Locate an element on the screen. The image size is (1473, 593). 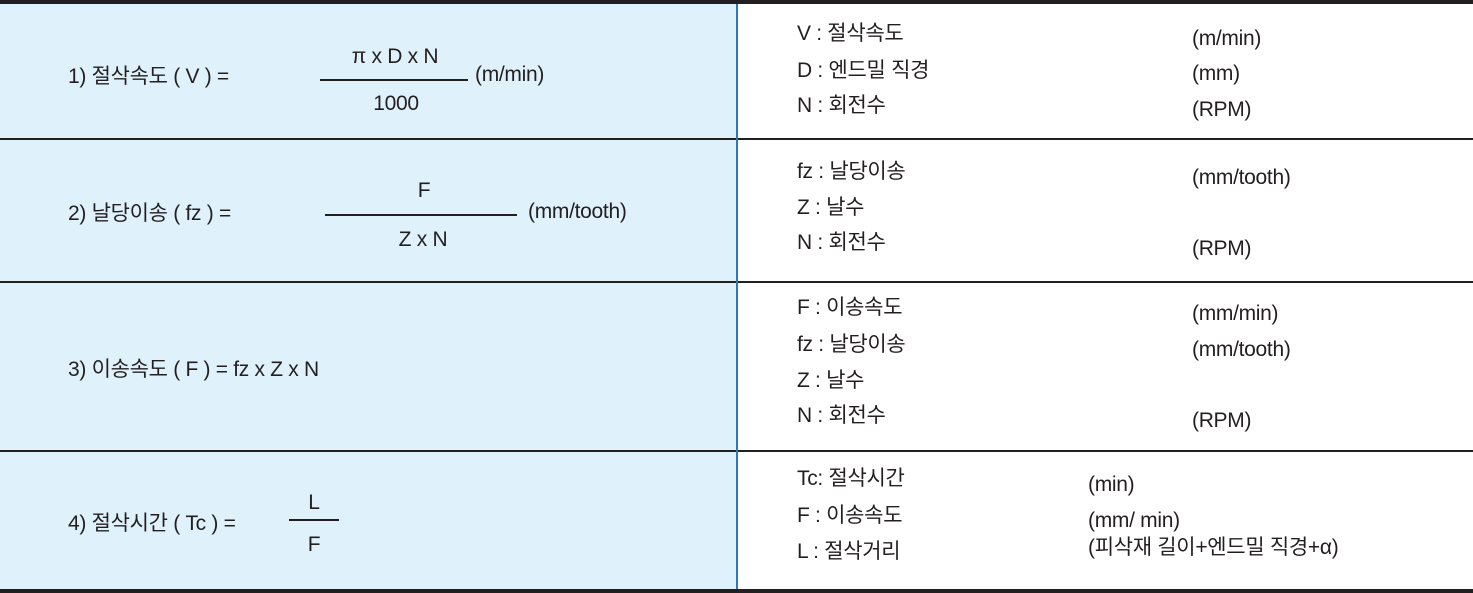
definition-unit: (mm) is located at coordinates (1216, 73).